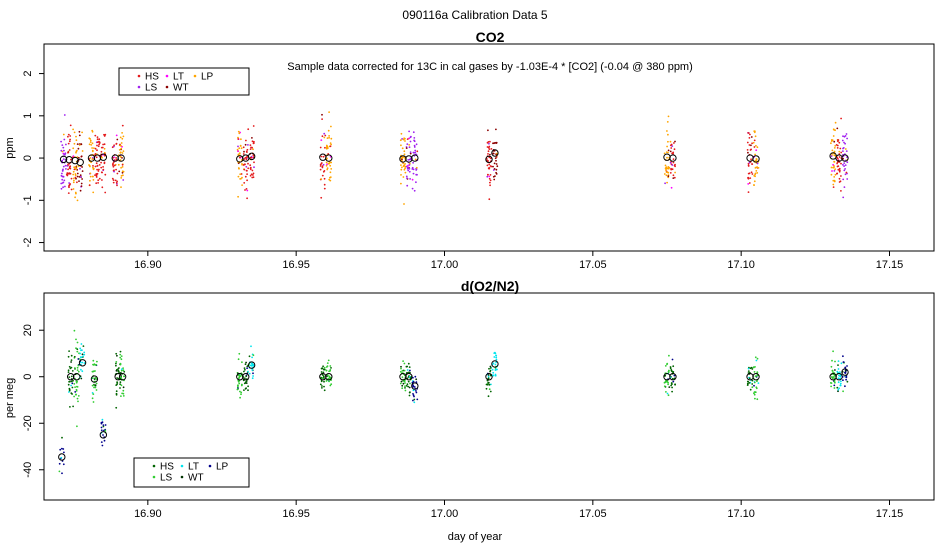 The width and height of the screenshot is (950, 550). Describe the element at coordinates (890, 265) in the screenshot. I see `co2-x-tick-label: 17.15` at that location.